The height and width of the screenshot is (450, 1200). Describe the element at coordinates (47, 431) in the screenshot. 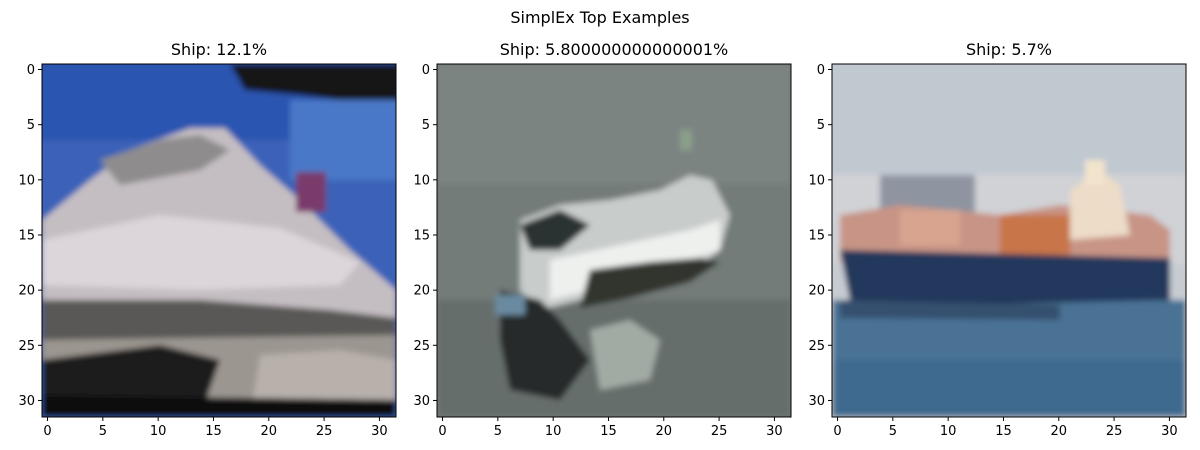

I see `panel-1-x-tick-label-0: 0` at that location.